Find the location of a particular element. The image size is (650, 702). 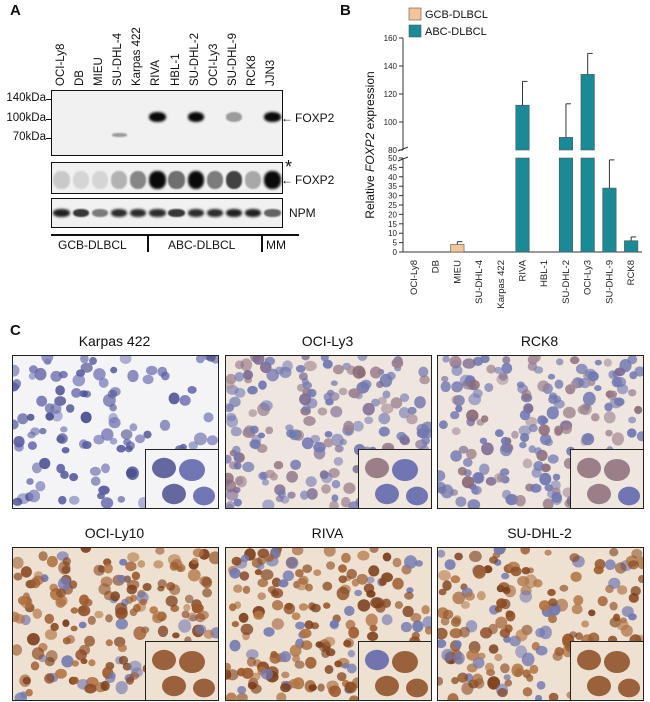

ihc-title: Karpas 422 is located at coordinates (114, 341).